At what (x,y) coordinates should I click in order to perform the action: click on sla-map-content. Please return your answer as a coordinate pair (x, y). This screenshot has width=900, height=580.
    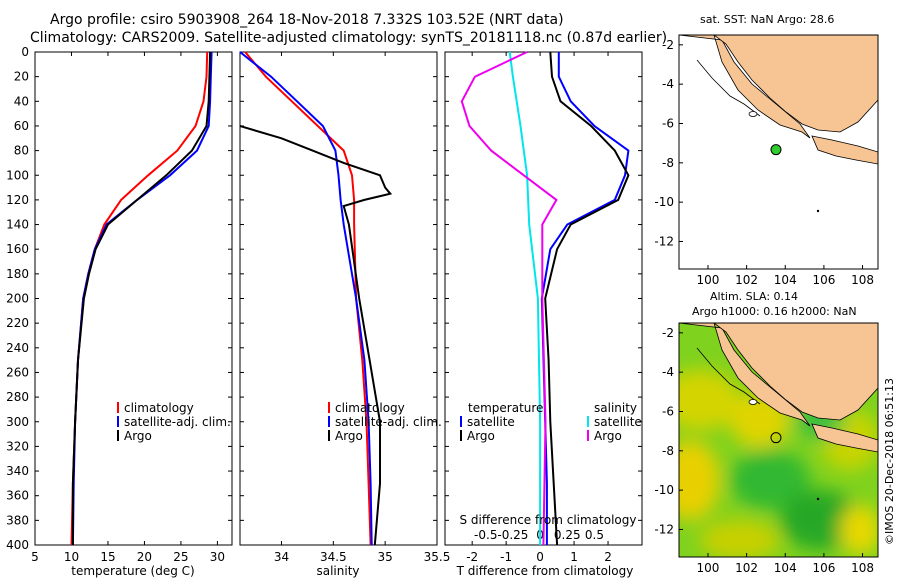
    Looking at the image, I should click on (778, 440).